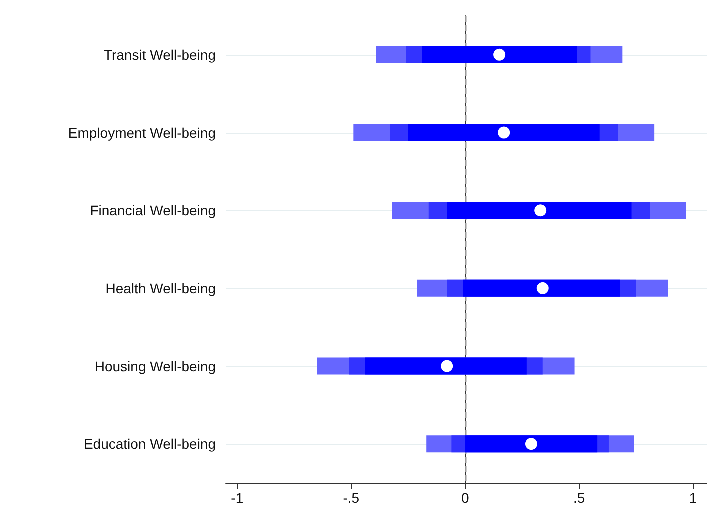 This screenshot has height=519, width=708. Describe the element at coordinates (579, 498) in the screenshot. I see `x-tick-label: .5` at that location.